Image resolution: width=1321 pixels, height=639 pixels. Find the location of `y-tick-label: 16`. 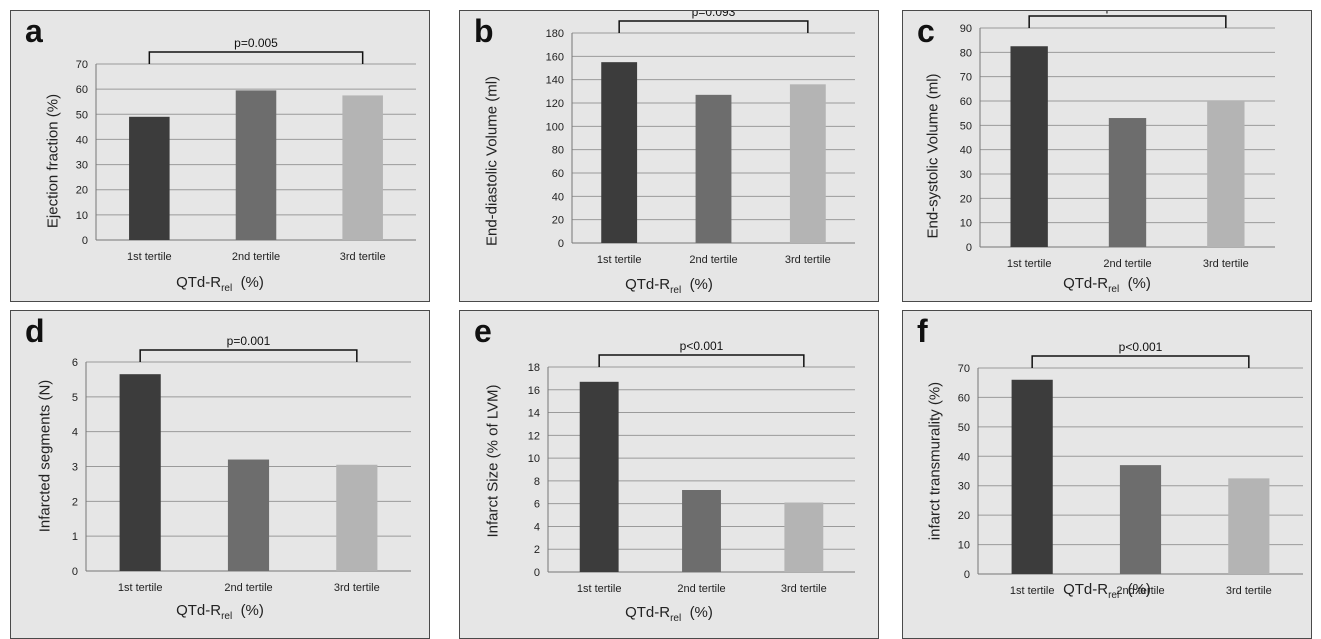

y-tick-label: 16 is located at coordinates (534, 391).